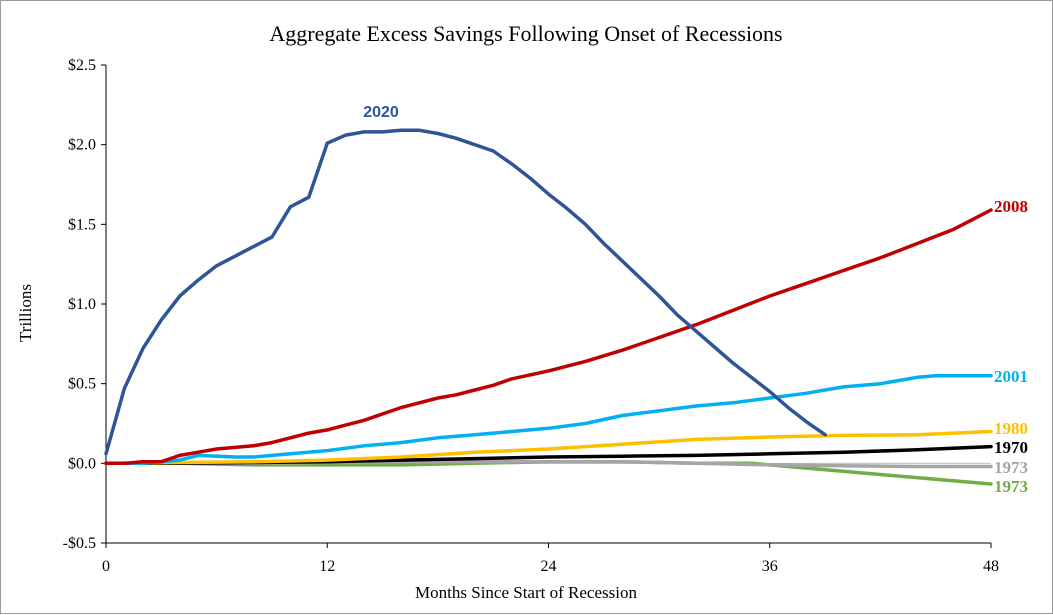 Image resolution: width=1053 pixels, height=615 pixels. Describe the element at coordinates (327, 566) in the screenshot. I see `x-tick-label: 12` at that location.